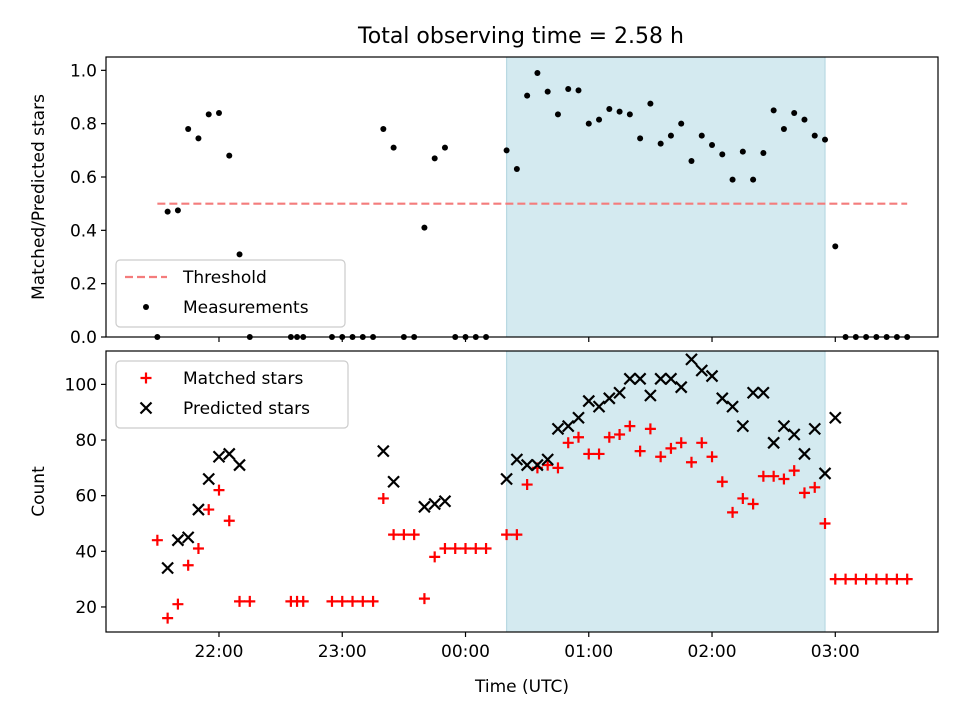  Describe the element at coordinates (465, 652) in the screenshot. I see `x-tick-label: 00:00` at that location.